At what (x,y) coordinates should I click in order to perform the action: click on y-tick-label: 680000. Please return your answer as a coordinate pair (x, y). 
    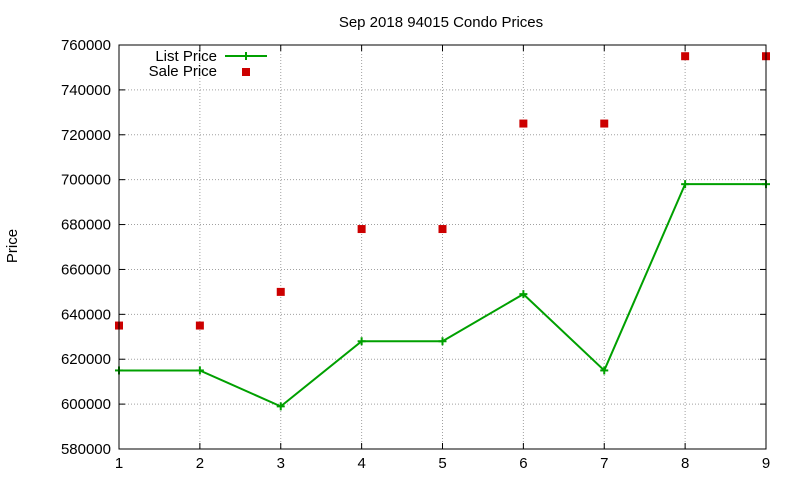
    Looking at the image, I should click on (86, 225).